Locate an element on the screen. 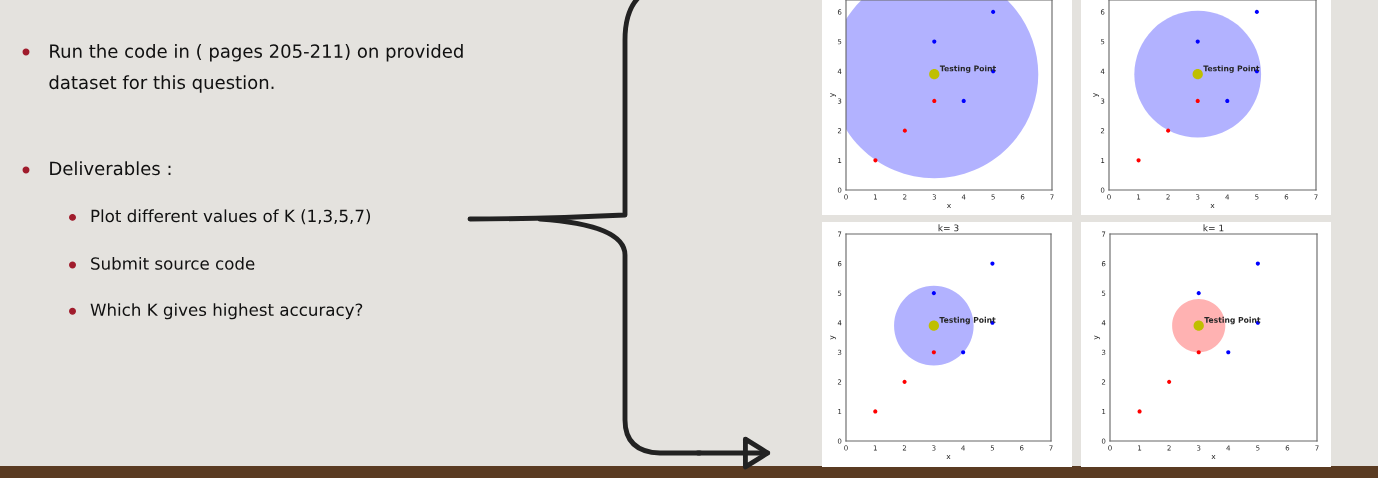 The height and width of the screenshot is (478, 1378). chart-title: k= 1 is located at coordinates (1213, 228).